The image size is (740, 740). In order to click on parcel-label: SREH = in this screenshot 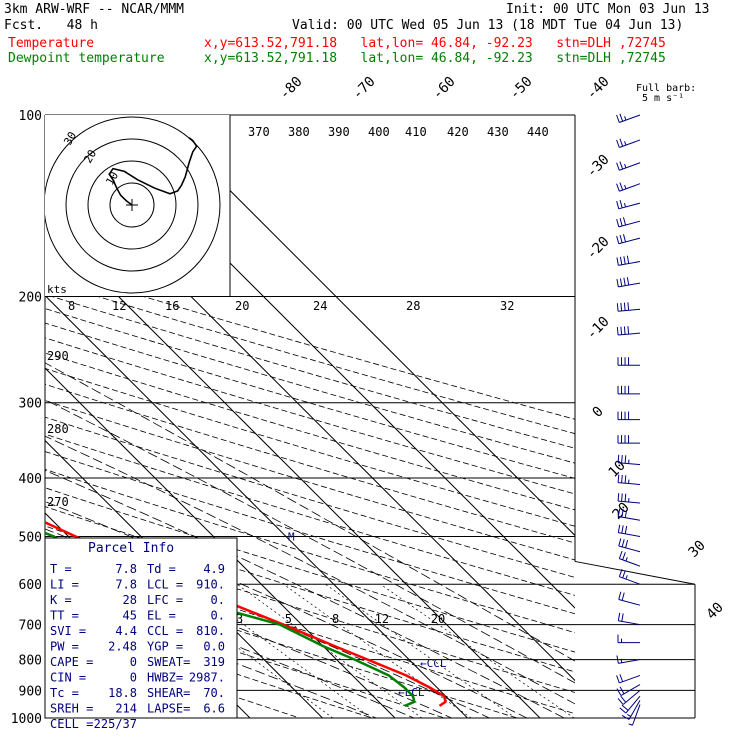, I will do `click(71, 709)`.